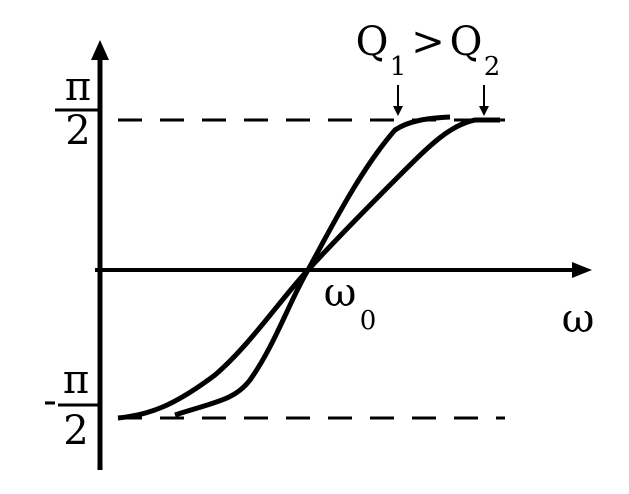 This screenshot has width=629, height=494. Describe the element at coordinates (78, 87) in the screenshot. I see `top-numerator: π` at that location.